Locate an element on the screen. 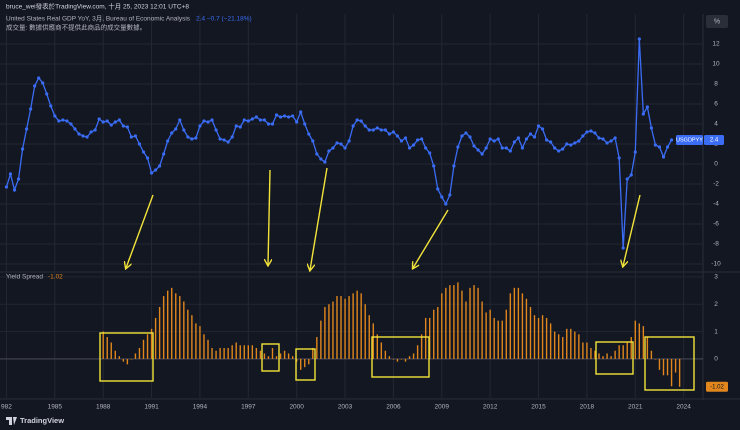 The width and height of the screenshot is (740, 430). unit-button is located at coordinates (717, 21).